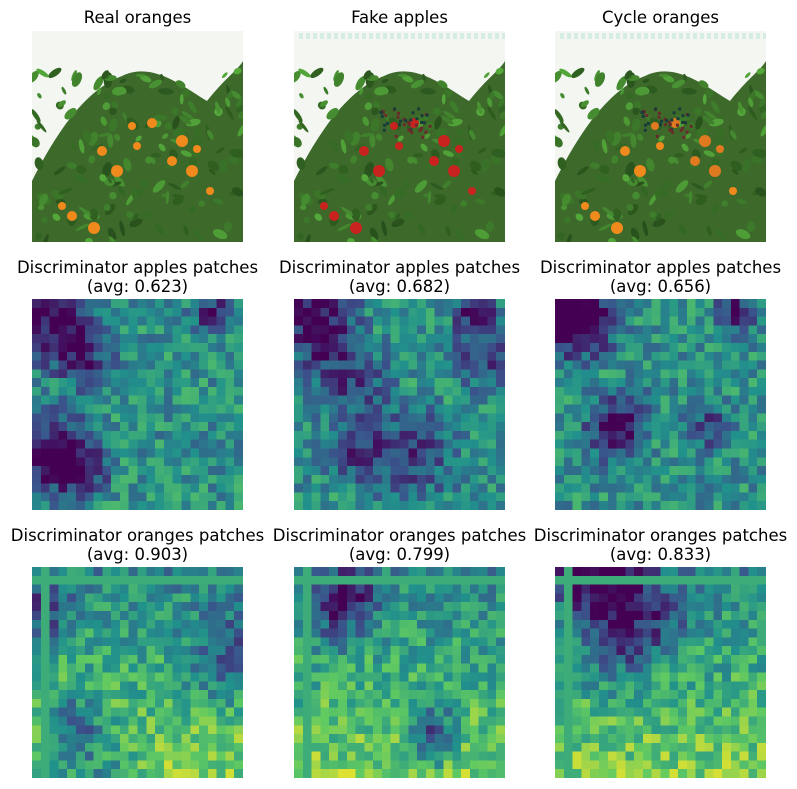  What do you see at coordinates (137, 136) in the screenshot?
I see `photo-svg` at bounding box center [137, 136].